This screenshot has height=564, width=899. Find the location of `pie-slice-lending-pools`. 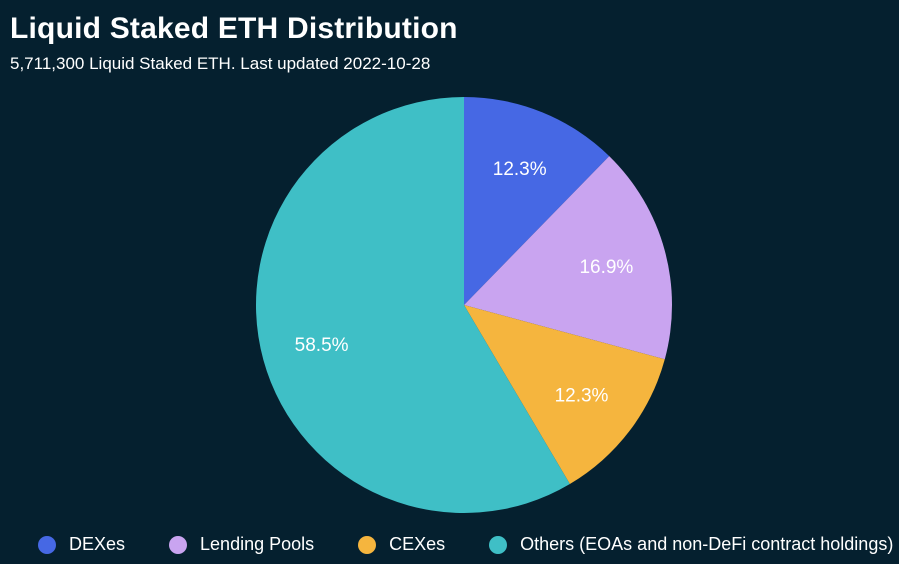

pie-slice-lending-pools is located at coordinates (568, 258).